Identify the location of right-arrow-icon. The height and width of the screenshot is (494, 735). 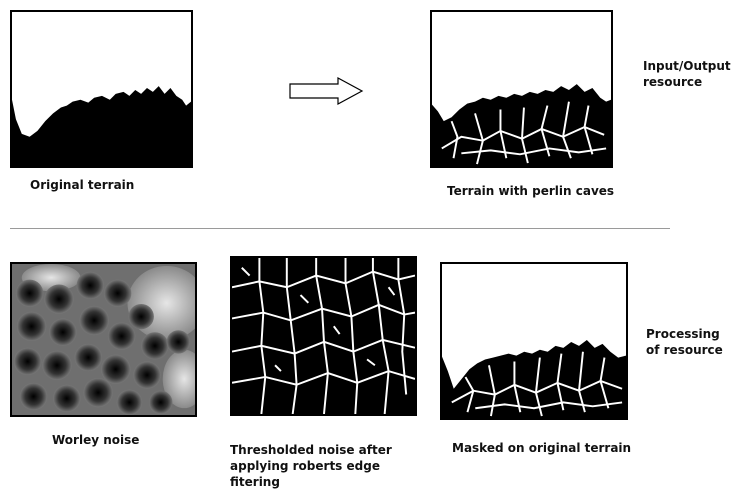
(326, 91).